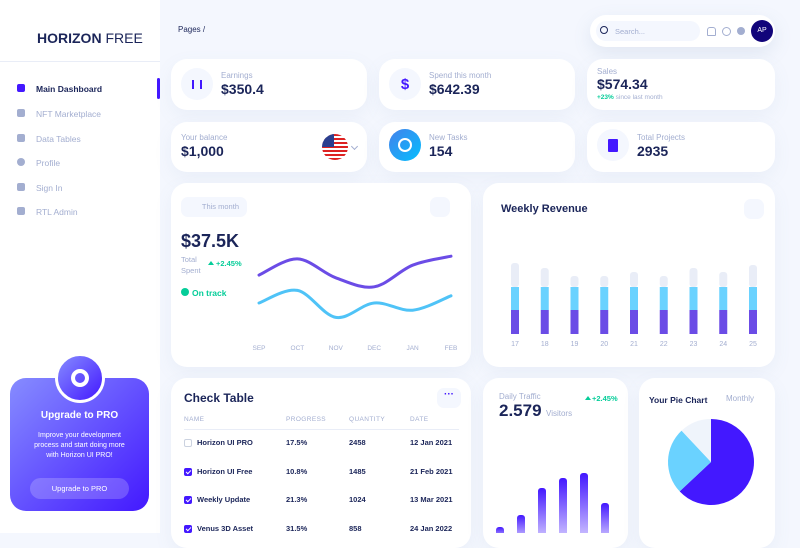  What do you see at coordinates (297, 499) in the screenshot?
I see `table-cell: 21.3%` at bounding box center [297, 499].